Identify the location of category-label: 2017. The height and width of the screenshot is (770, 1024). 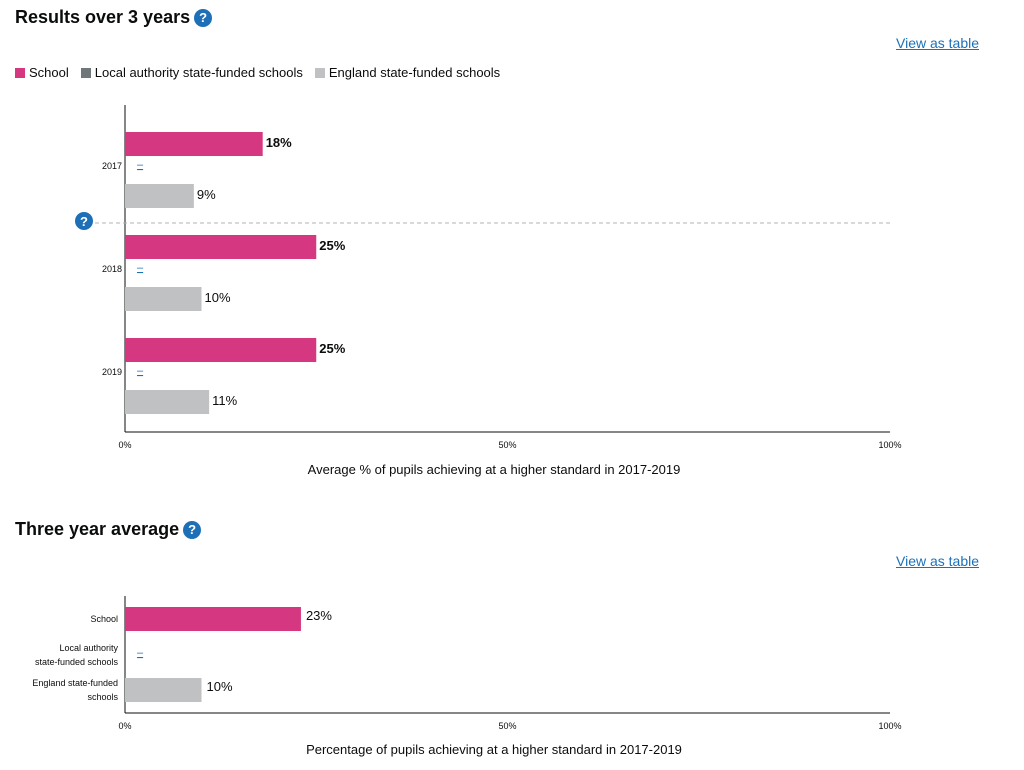
(112, 166).